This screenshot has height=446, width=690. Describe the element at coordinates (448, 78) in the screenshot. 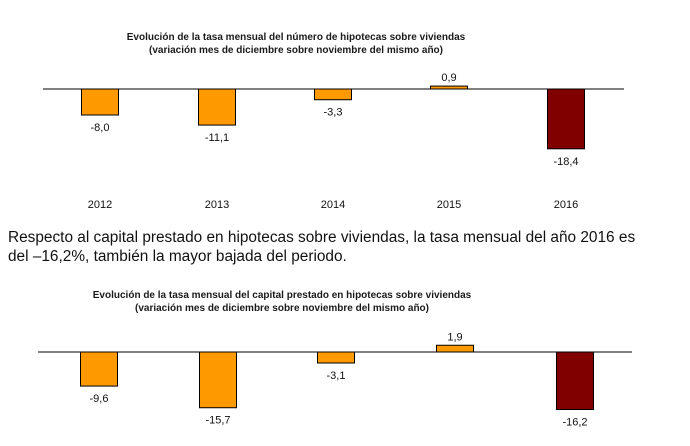

I see `data-label-2015: 0,9` at that location.